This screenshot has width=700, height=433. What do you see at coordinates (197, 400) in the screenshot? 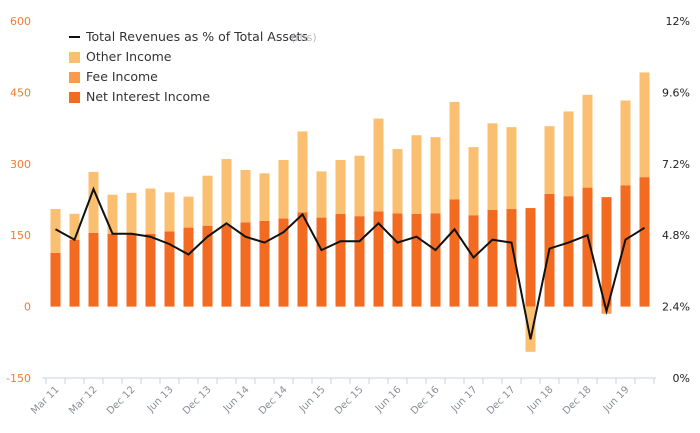
I see `x-tick-label: Dec 13` at bounding box center [197, 400].